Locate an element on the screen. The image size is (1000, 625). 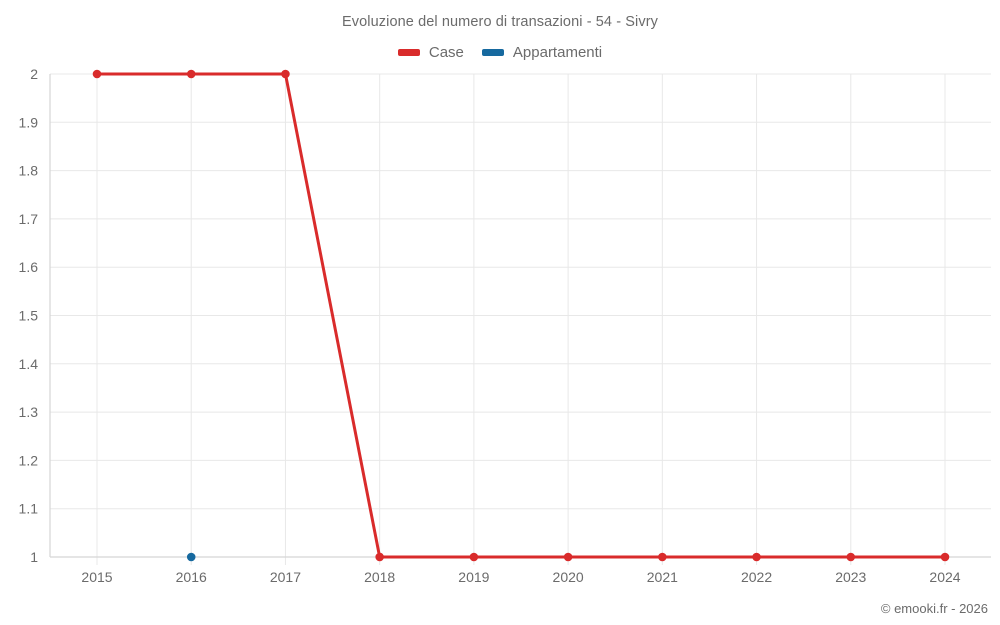
x-axis-tick-label: 2015 is located at coordinates (96, 577).